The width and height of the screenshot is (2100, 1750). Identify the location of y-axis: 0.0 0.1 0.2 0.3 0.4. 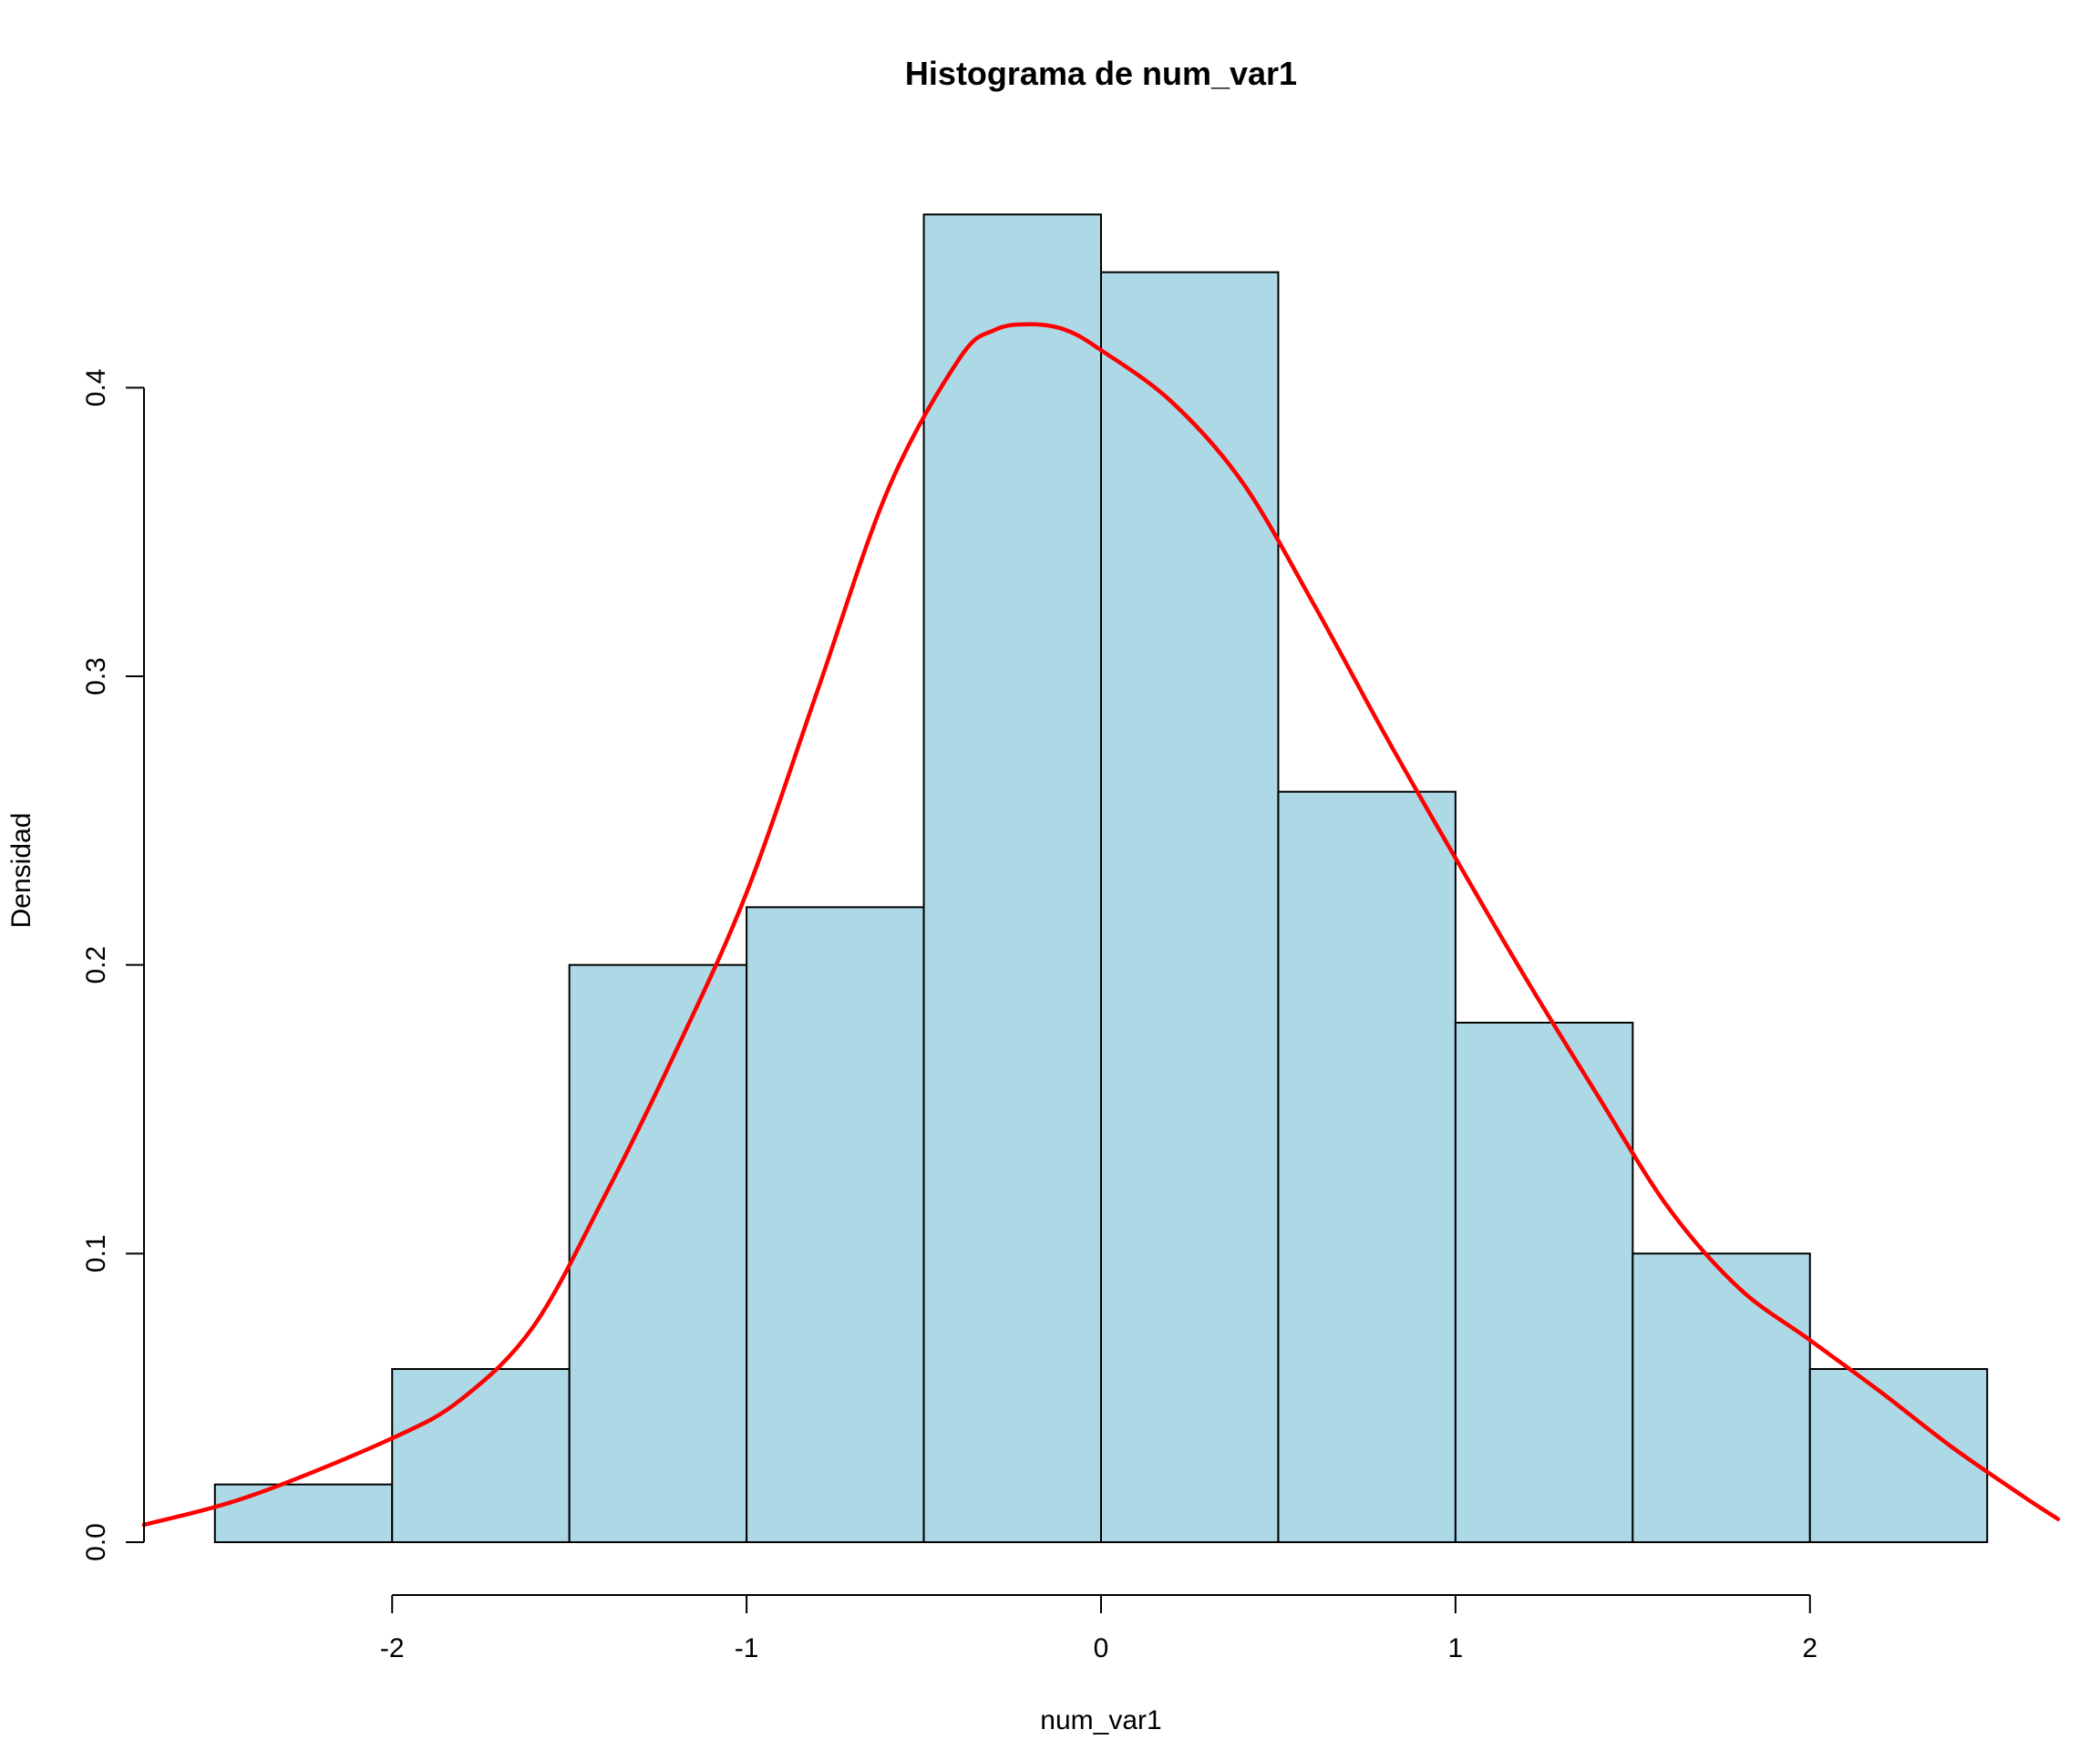
(113, 965).